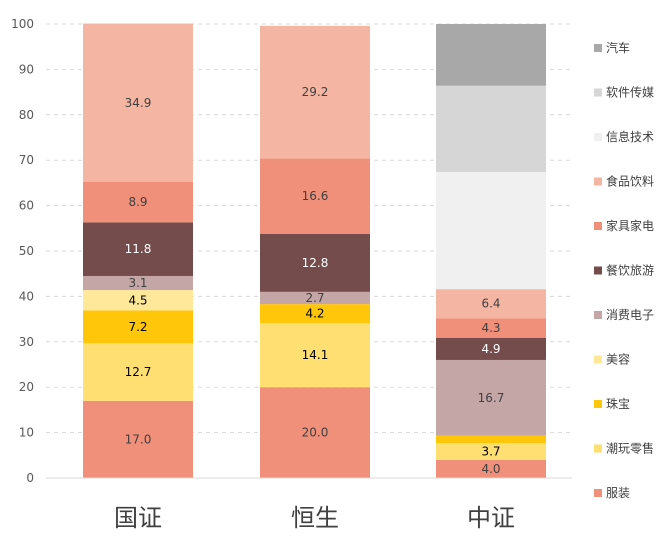  I want to click on y-tick-label: 40, so click(26, 296).